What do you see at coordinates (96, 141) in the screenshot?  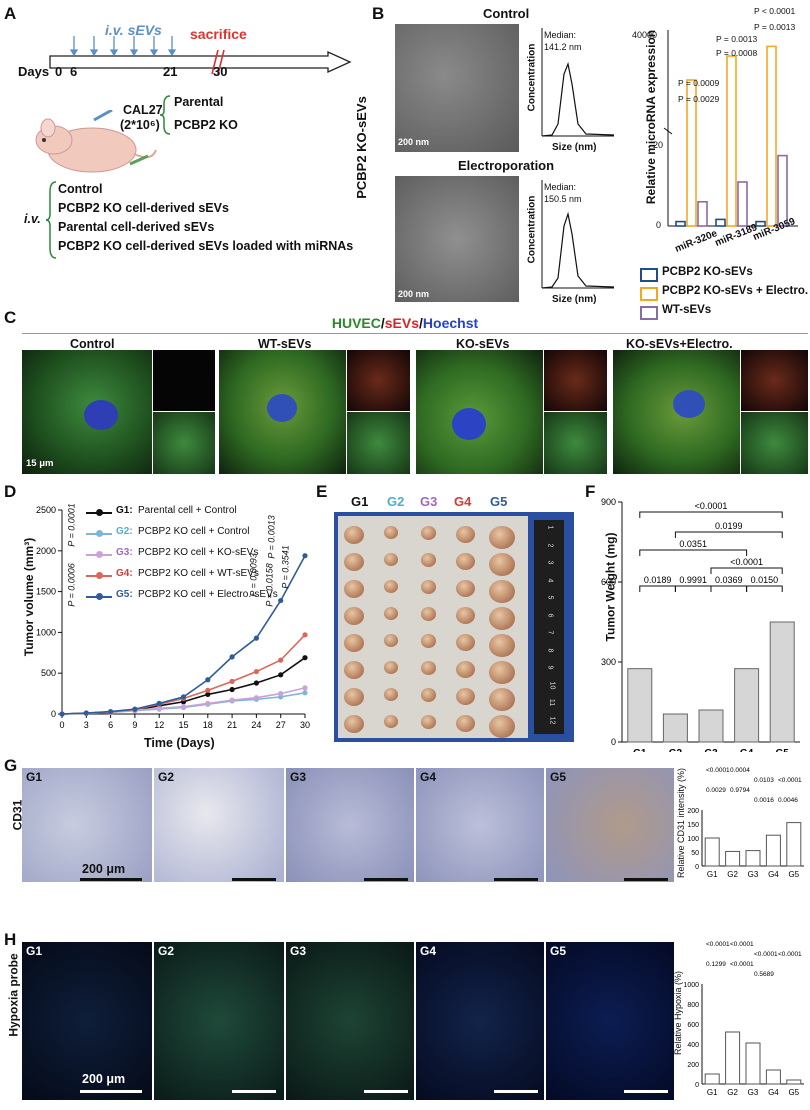 I see `mouse-illustration` at bounding box center [96, 141].